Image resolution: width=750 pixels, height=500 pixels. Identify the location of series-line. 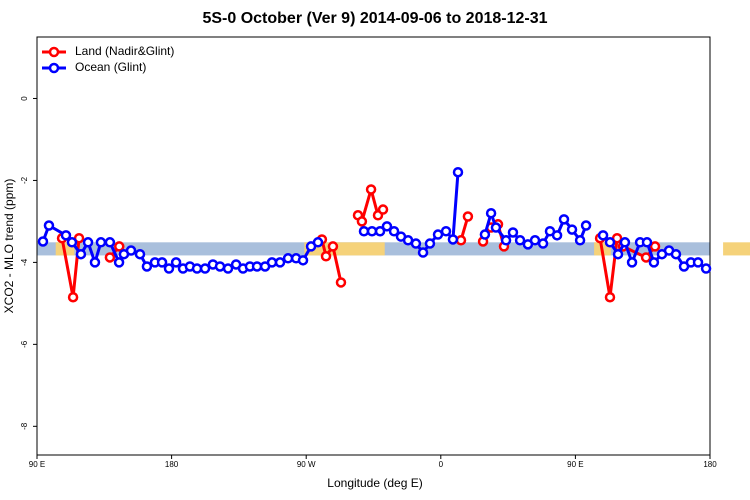
(331, 261).